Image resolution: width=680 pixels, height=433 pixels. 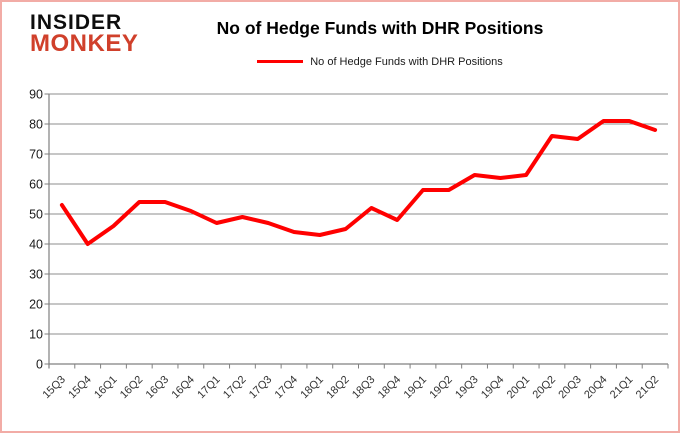 What do you see at coordinates (106, 388) in the screenshot?
I see `x-tick-label-16Q1: 16Q1` at bounding box center [106, 388].